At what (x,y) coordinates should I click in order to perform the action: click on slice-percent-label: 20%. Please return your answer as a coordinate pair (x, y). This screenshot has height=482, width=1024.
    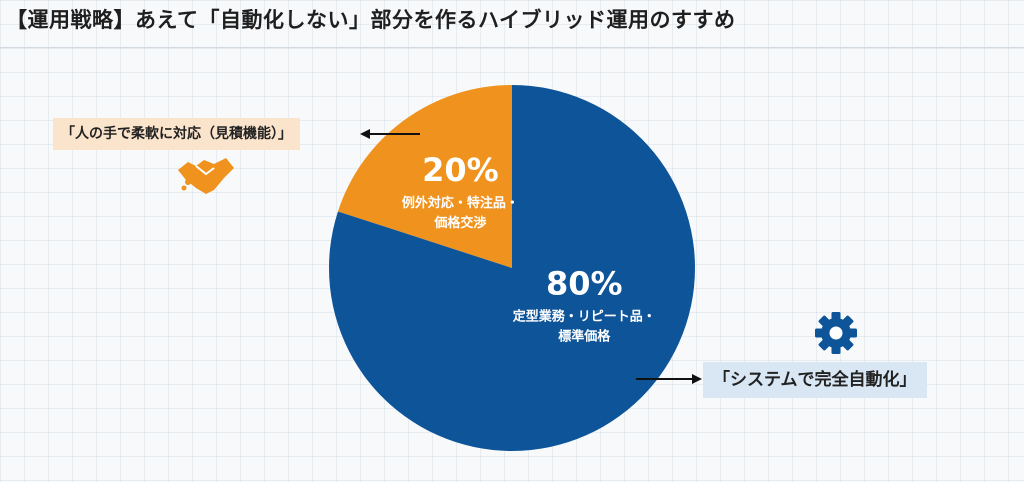
    Looking at the image, I should click on (460, 170).